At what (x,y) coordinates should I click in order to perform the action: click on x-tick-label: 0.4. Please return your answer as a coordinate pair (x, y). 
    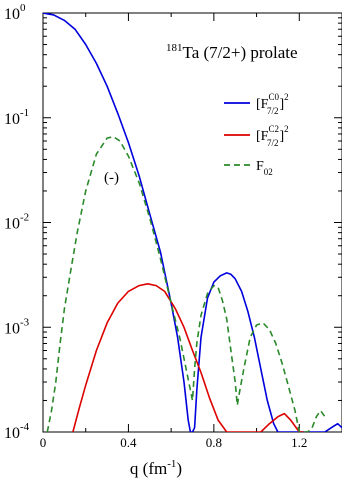
    Looking at the image, I should click on (128, 442).